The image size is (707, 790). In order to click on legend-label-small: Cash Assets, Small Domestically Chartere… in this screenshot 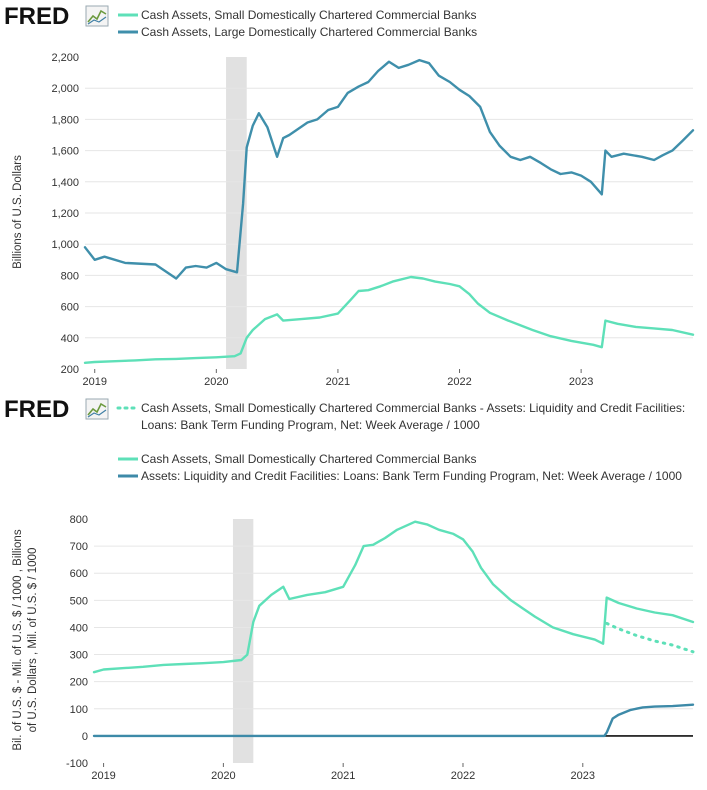, I will do `click(308, 15)`.